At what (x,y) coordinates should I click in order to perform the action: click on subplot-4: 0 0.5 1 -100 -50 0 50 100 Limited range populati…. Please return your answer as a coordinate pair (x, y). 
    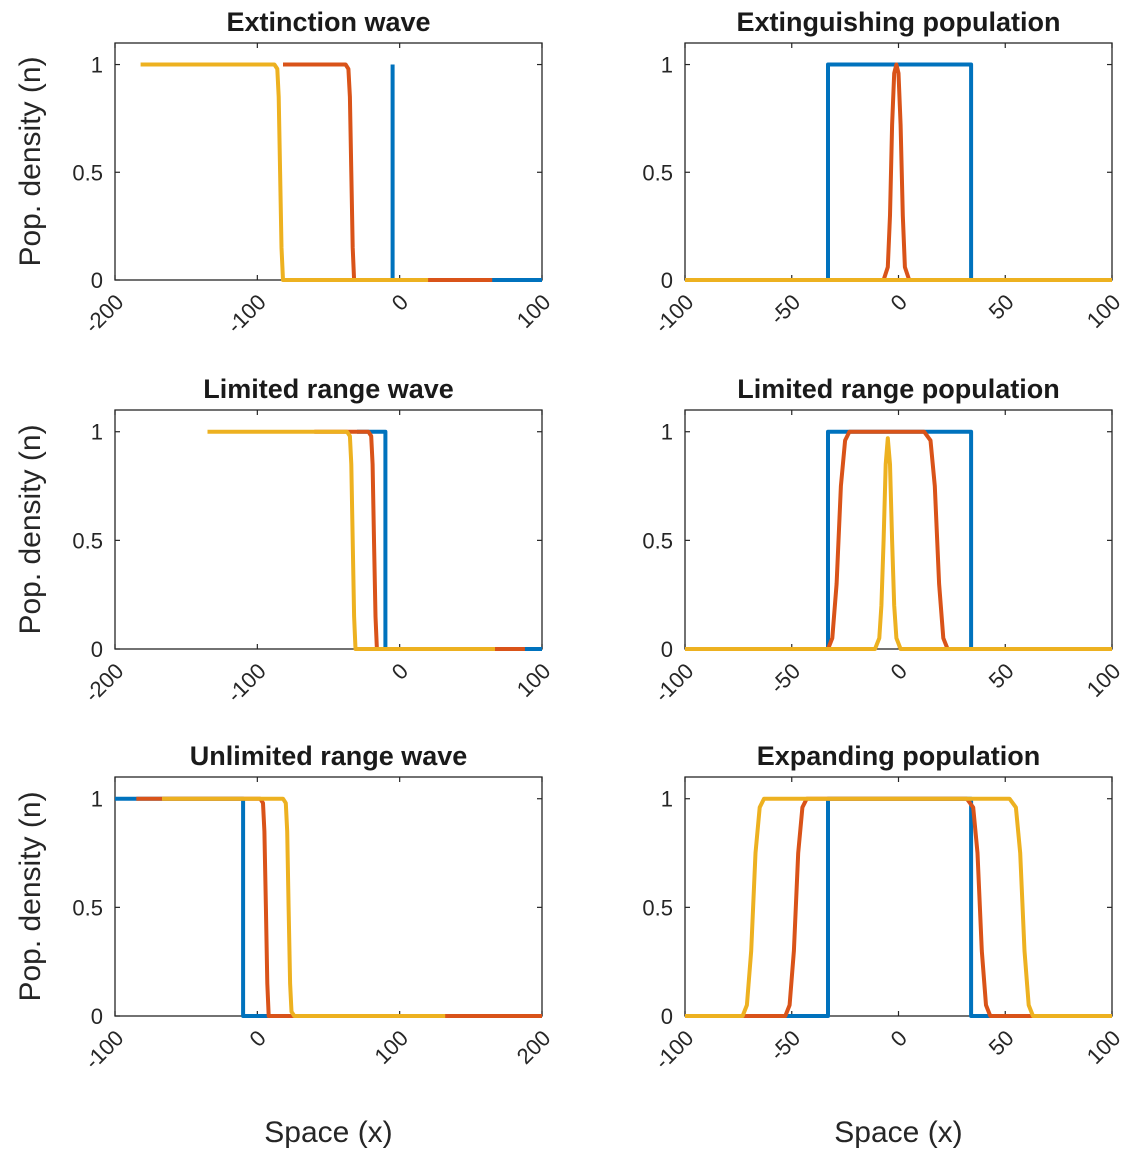
    Looking at the image, I should click on (883, 540).